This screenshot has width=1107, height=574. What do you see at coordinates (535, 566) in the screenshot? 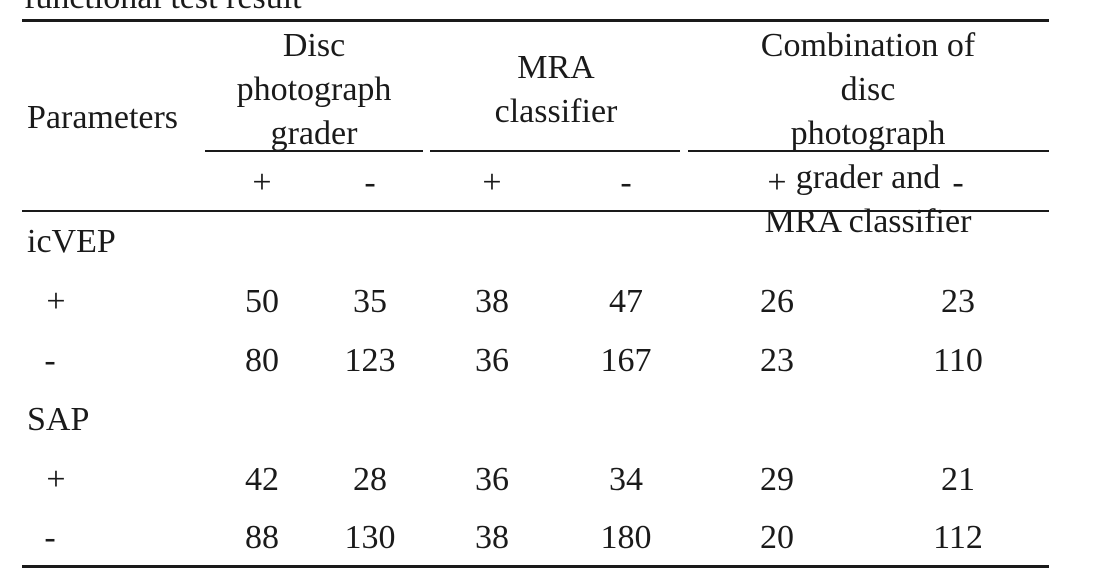
I see `bottom-rule` at bounding box center [535, 566].